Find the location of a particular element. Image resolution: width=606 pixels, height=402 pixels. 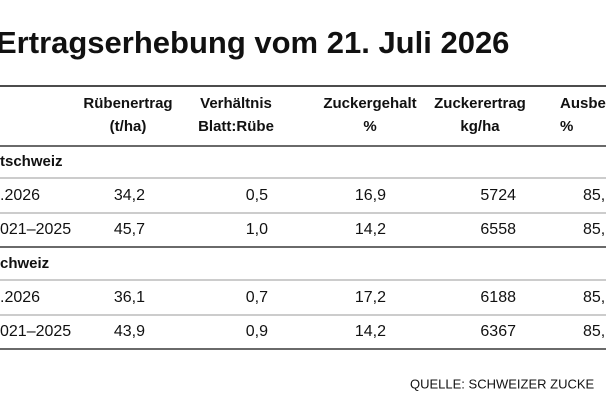

section-label: tschweiz is located at coordinates (31, 161).